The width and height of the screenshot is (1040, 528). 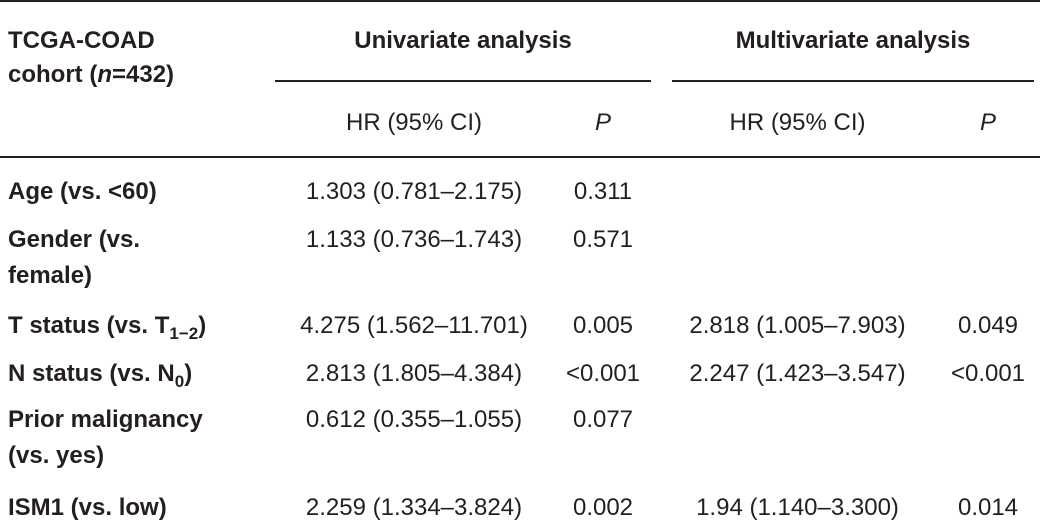 I want to click on uni-p-cell: 0.077, so click(x=603, y=419).